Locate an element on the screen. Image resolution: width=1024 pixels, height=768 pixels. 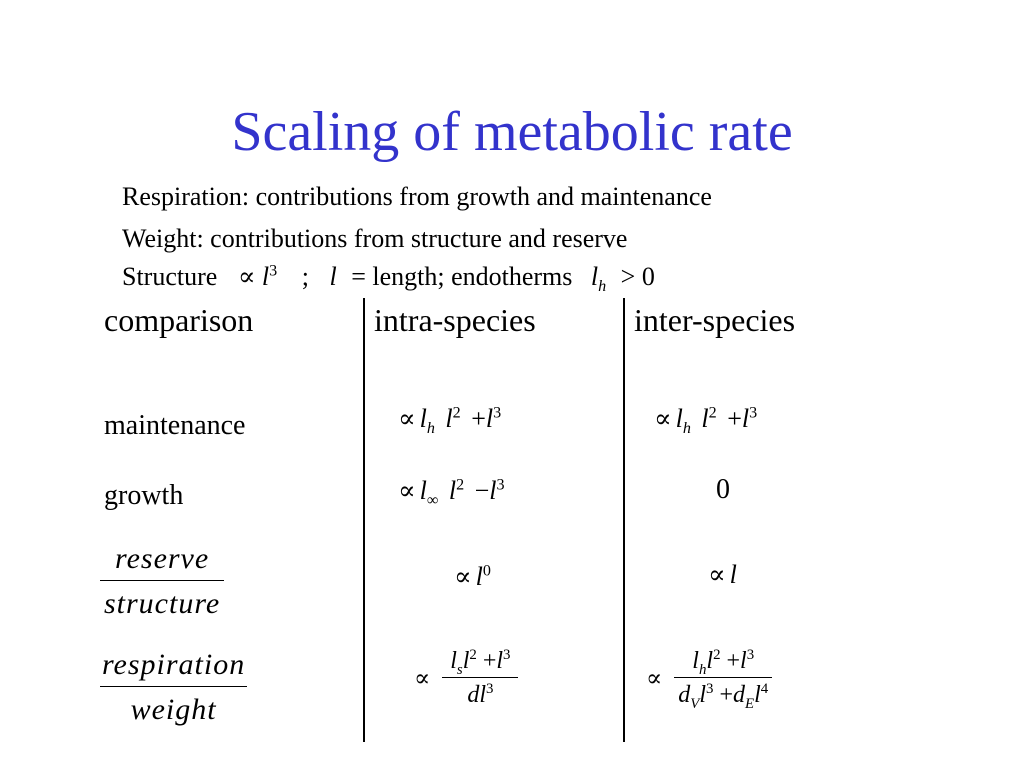
fraction-numerator: lhl2 +l3 is located at coordinates (723, 662).